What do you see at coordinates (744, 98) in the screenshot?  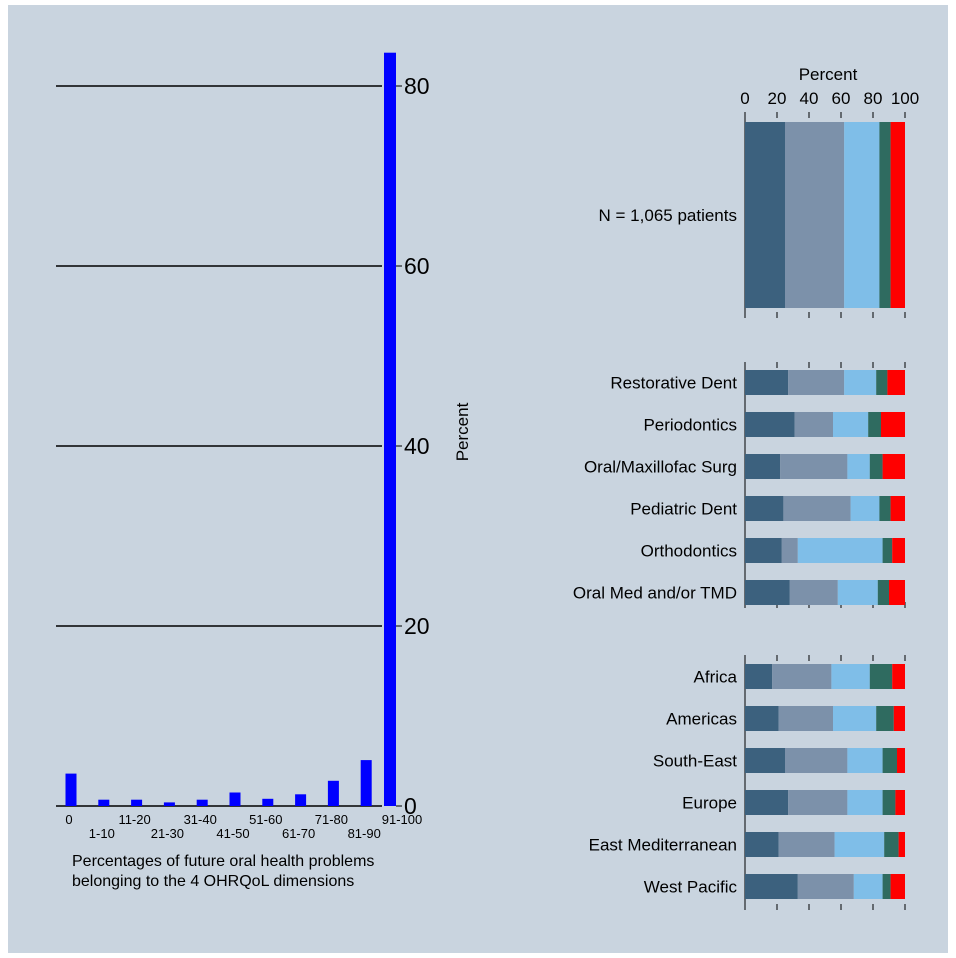 I see `stacked-bar-x-tick-label: 0` at bounding box center [744, 98].